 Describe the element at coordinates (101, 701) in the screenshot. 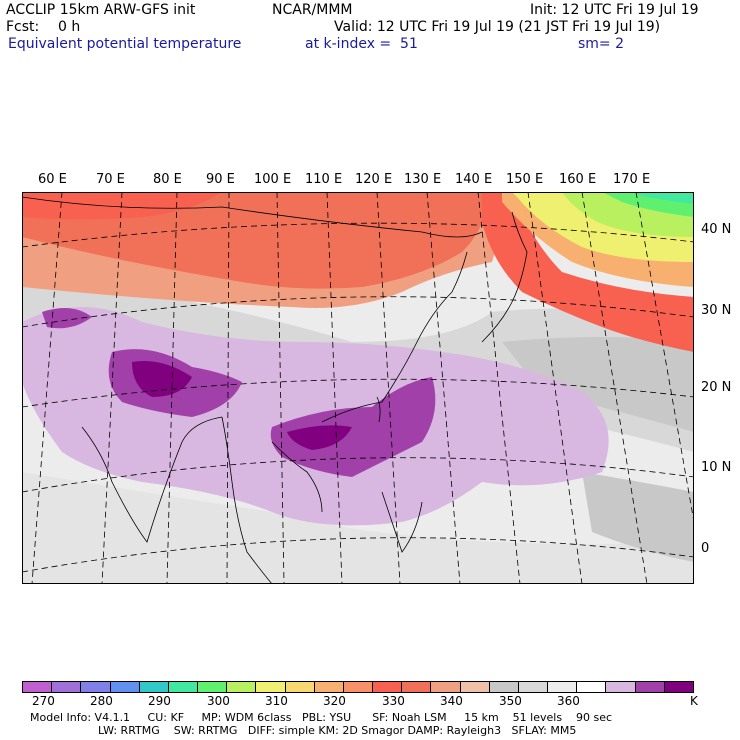

I see `colorbar-tick: 280` at that location.